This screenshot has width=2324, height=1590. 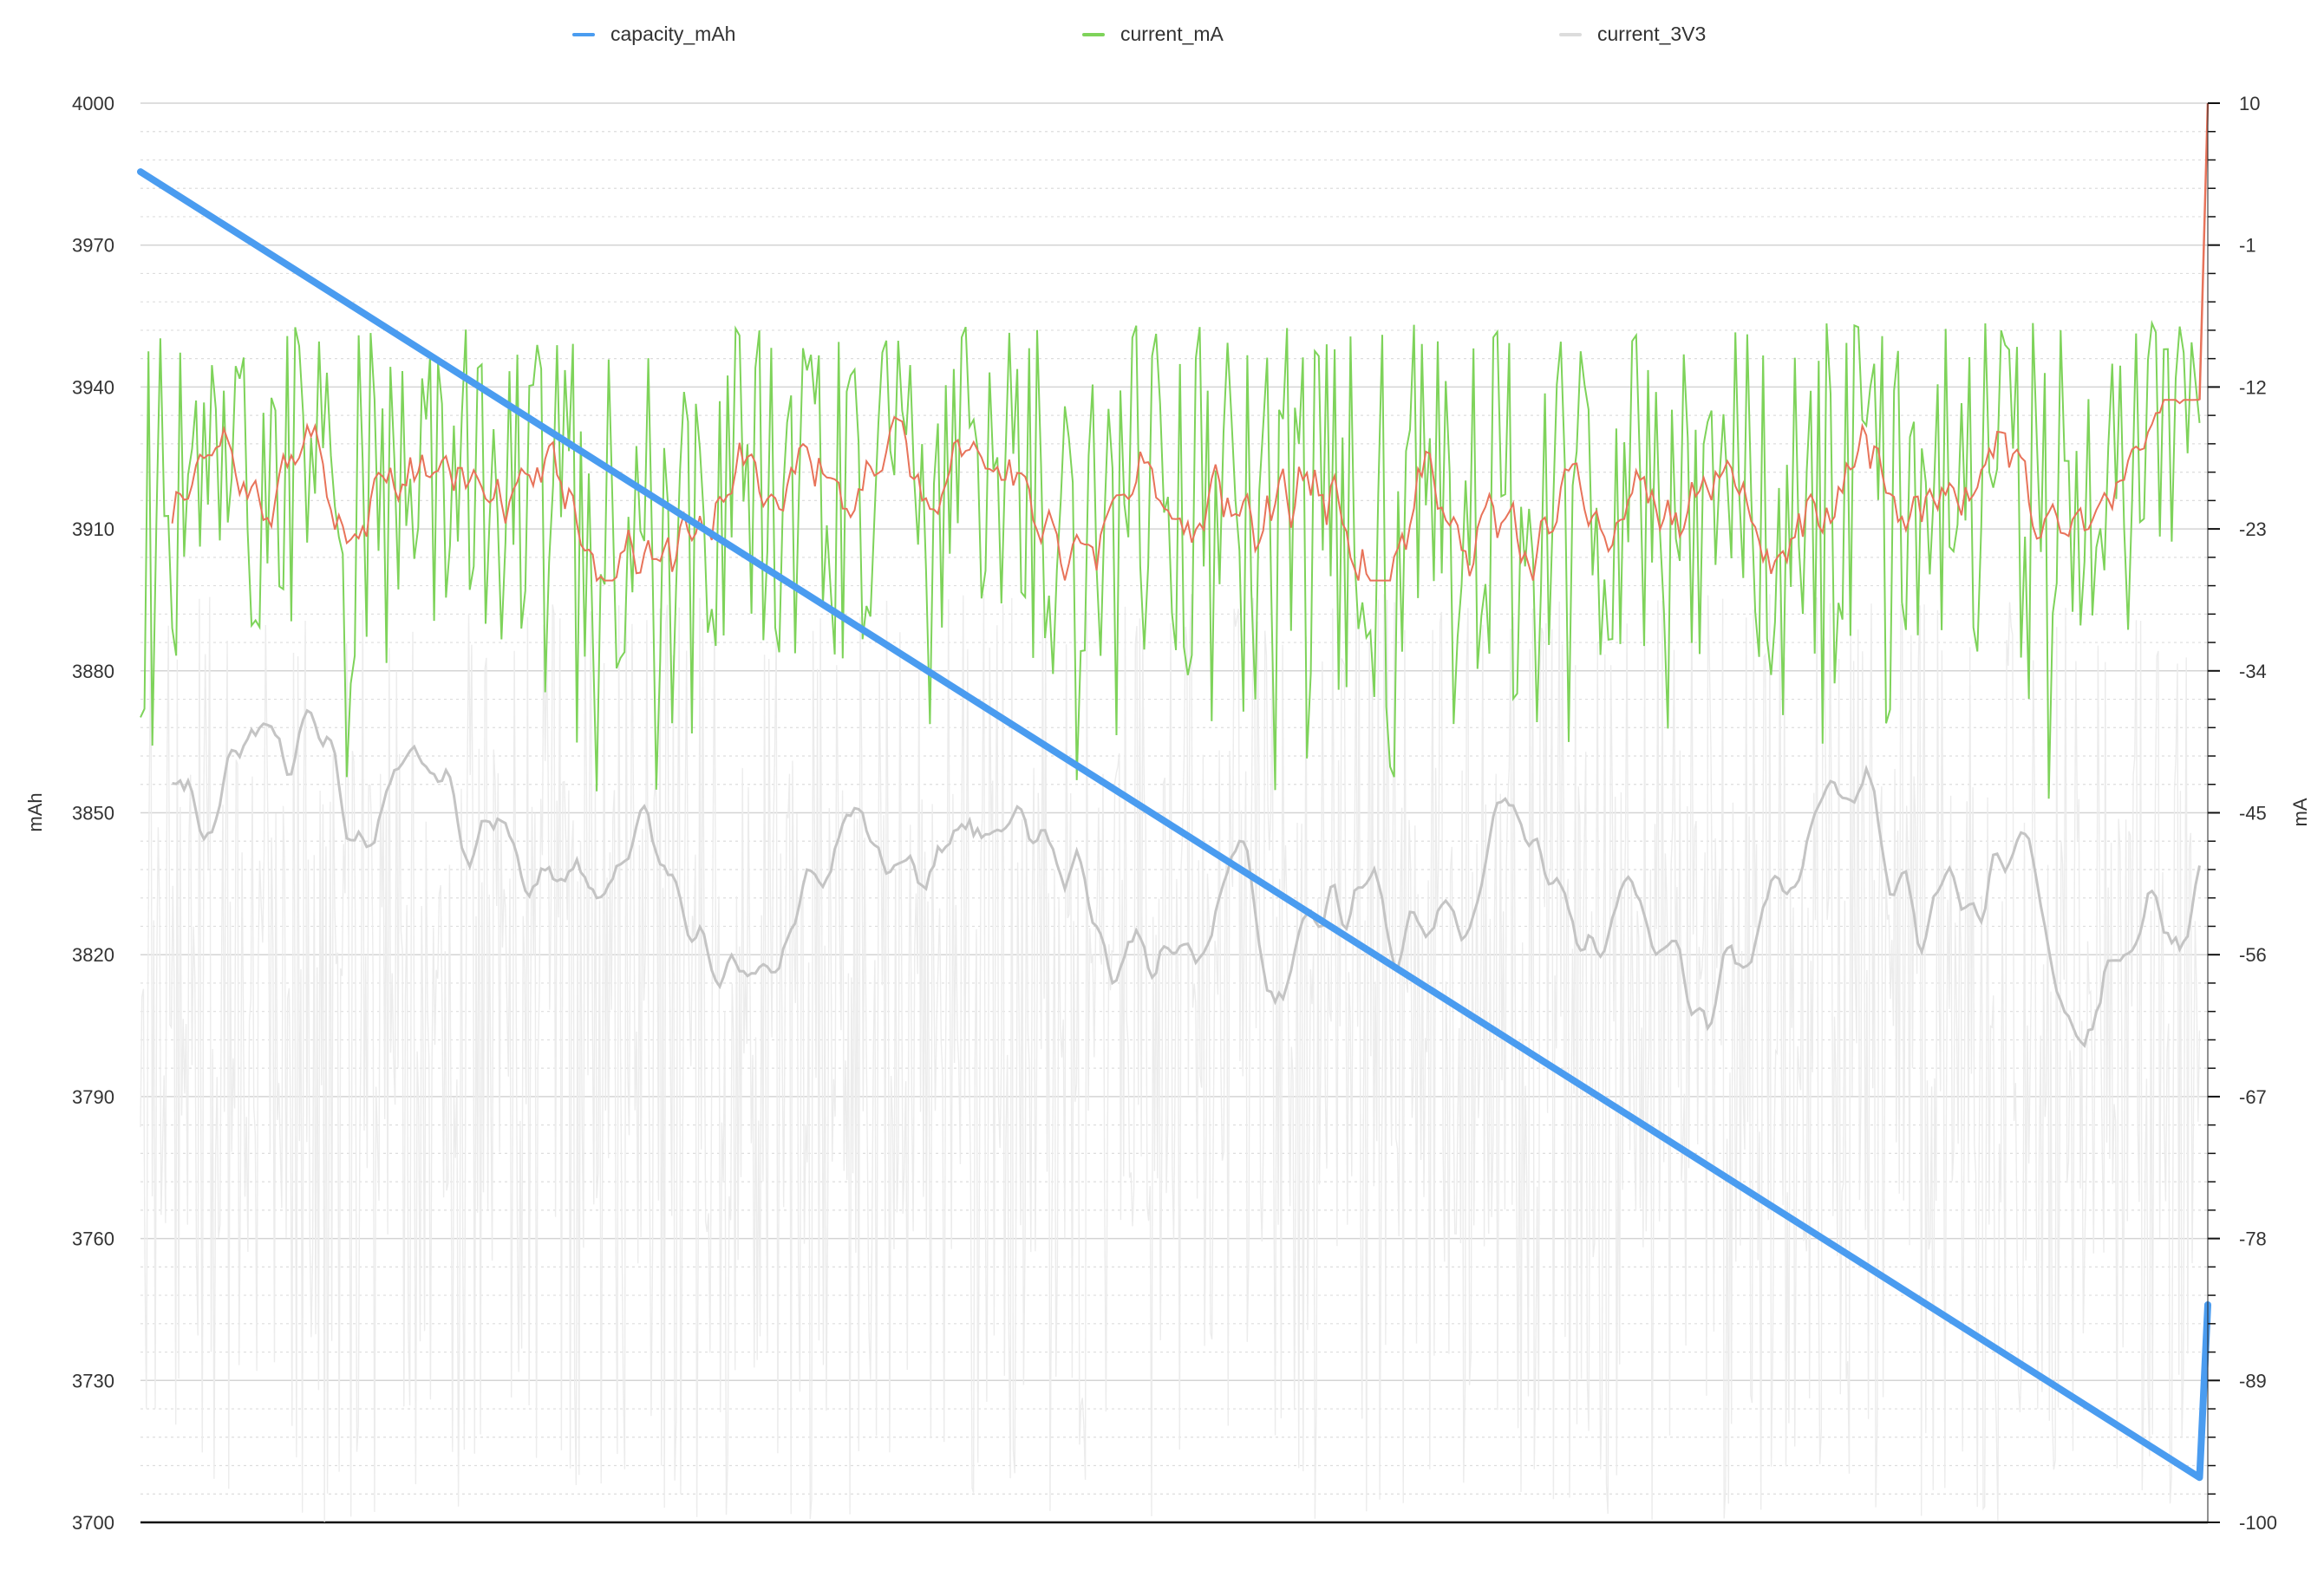 I want to click on y-left-tick-label: 3910, so click(x=93, y=529).